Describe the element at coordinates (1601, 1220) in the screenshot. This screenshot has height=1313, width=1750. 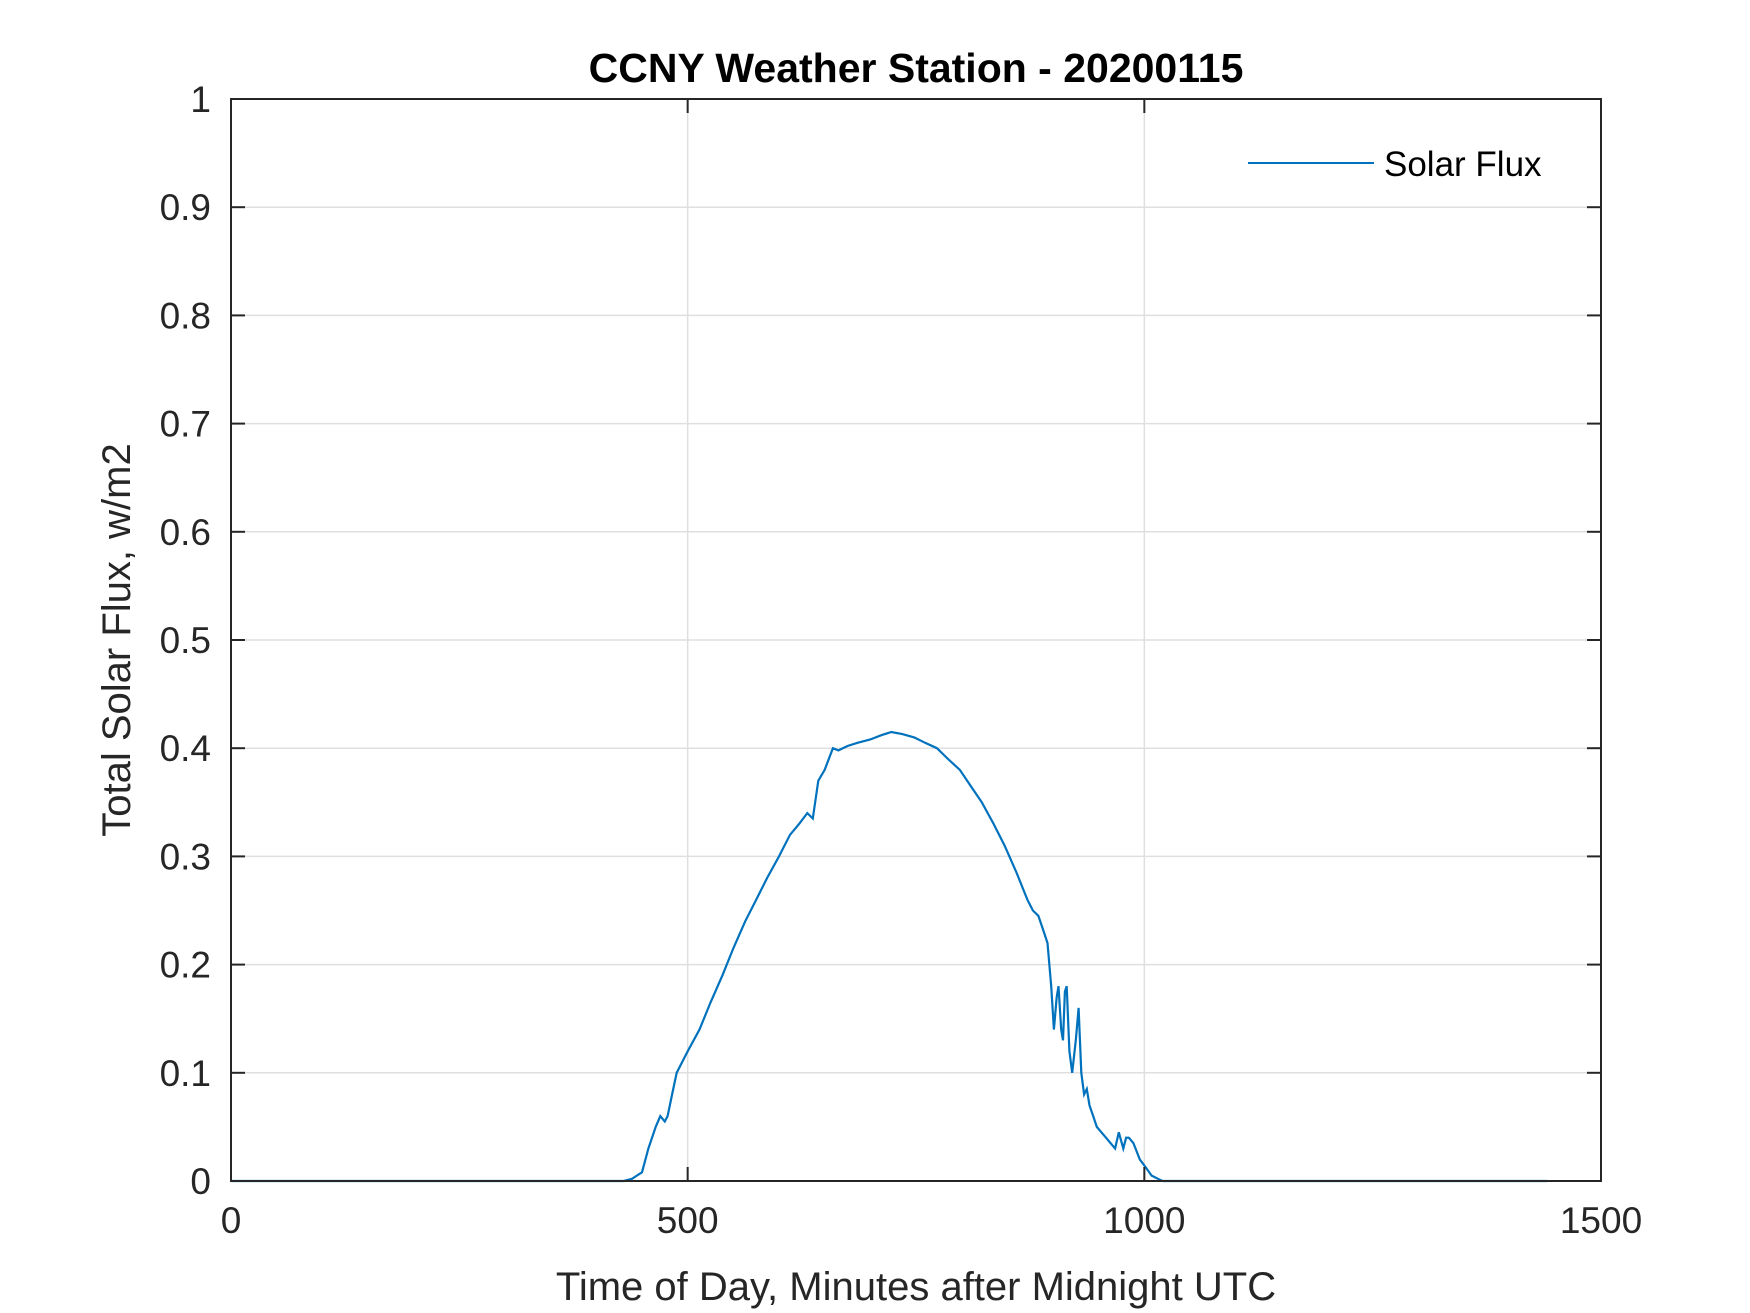
I see `x-tick-label: 1500` at that location.